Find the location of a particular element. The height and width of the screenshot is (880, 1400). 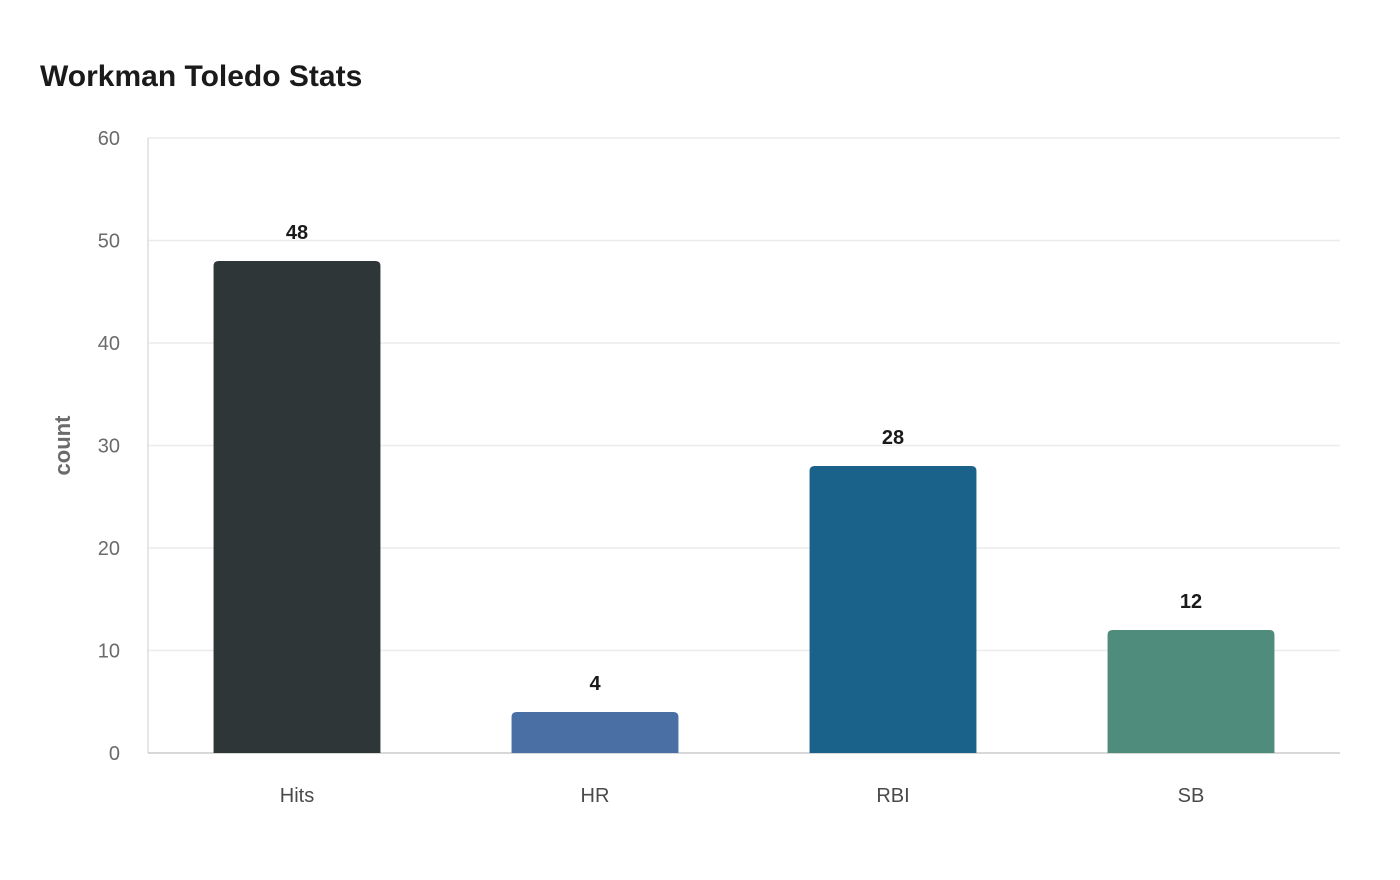

bar-hr is located at coordinates (595, 732).